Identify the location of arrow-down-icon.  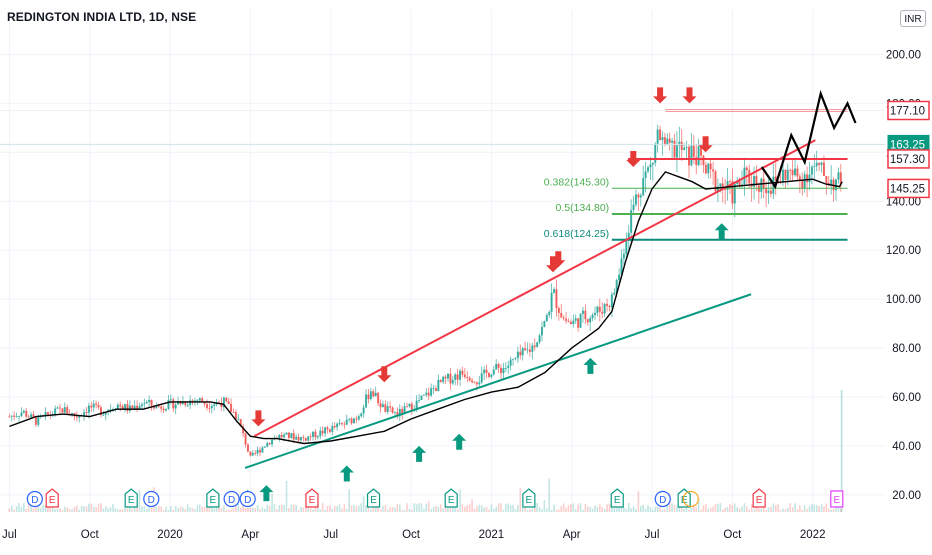
(689, 95).